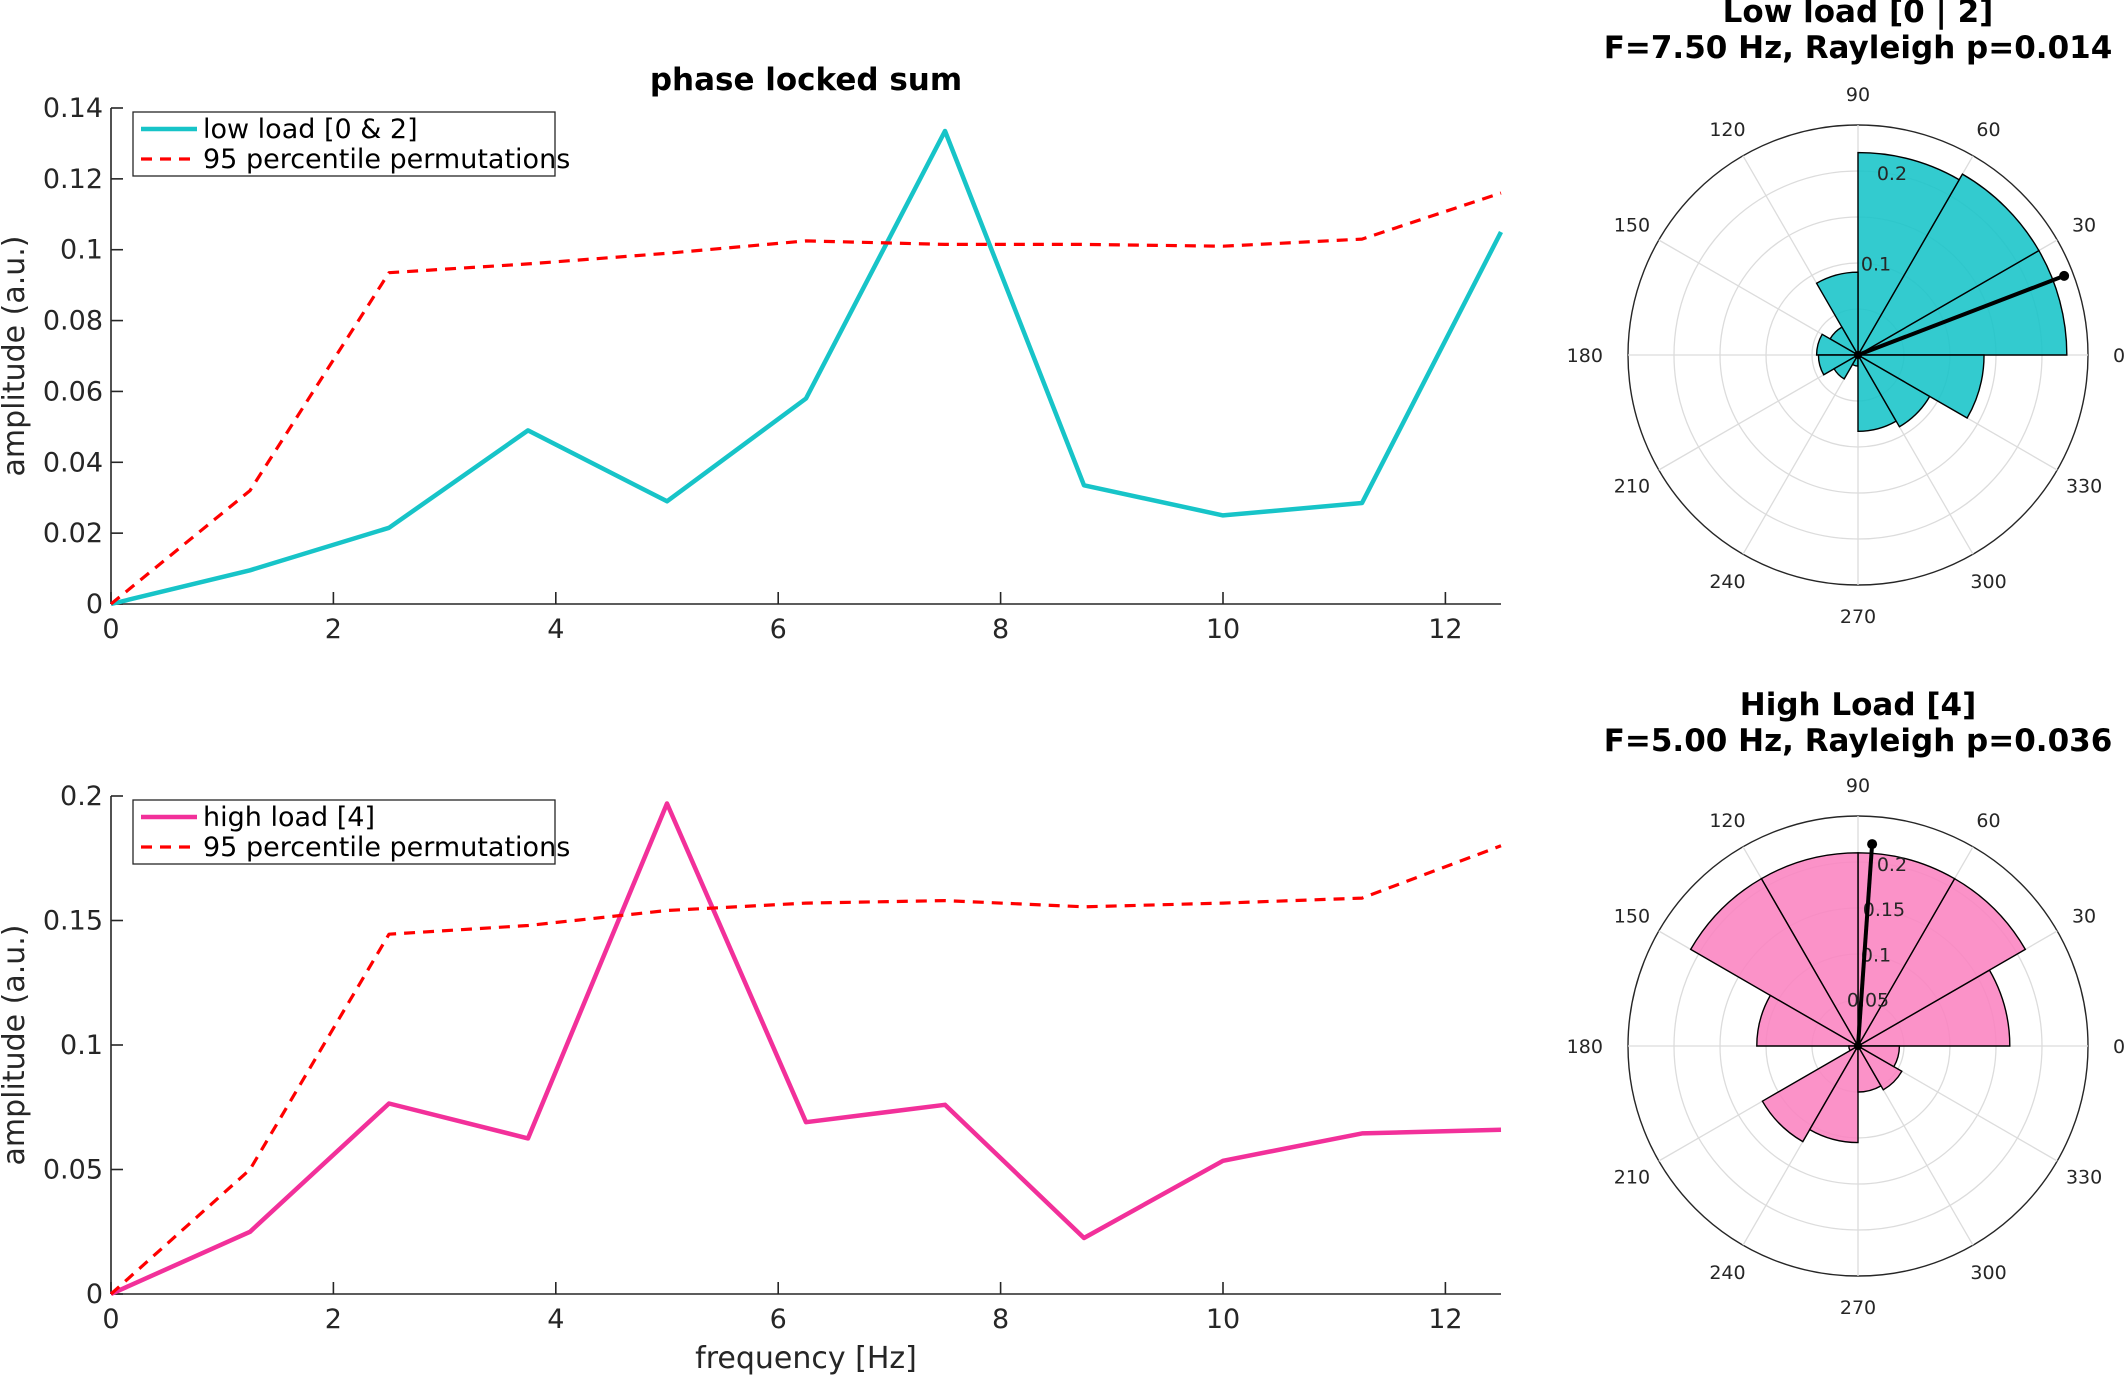 This screenshot has width=2128, height=1382. Describe the element at coordinates (1858, 705) in the screenshot. I see `polar-title-line-0: High Load [4]` at that location.